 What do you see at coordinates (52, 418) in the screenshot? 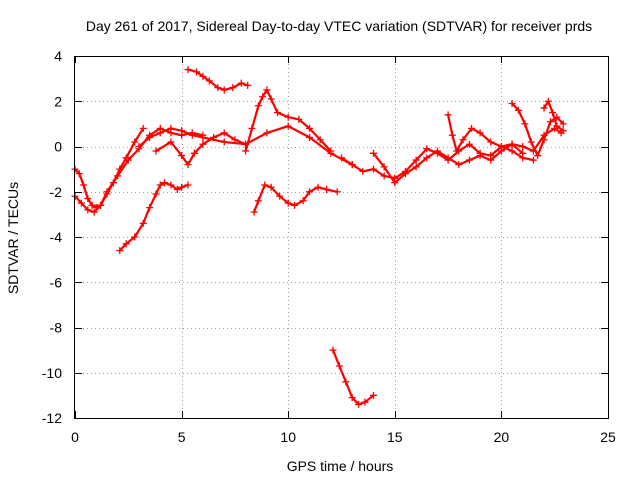
I see `y-tick-label: -12` at bounding box center [52, 418].